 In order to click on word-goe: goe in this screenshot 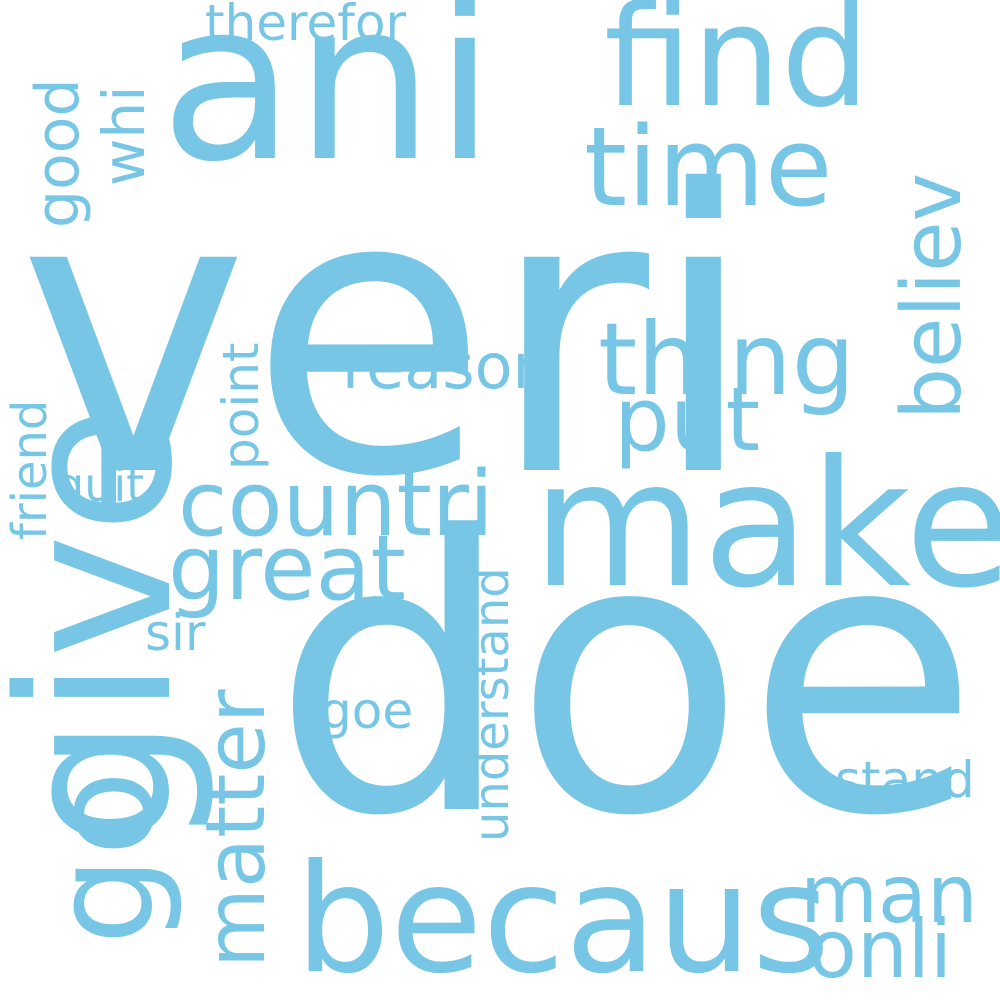, I will do `click(367, 711)`.